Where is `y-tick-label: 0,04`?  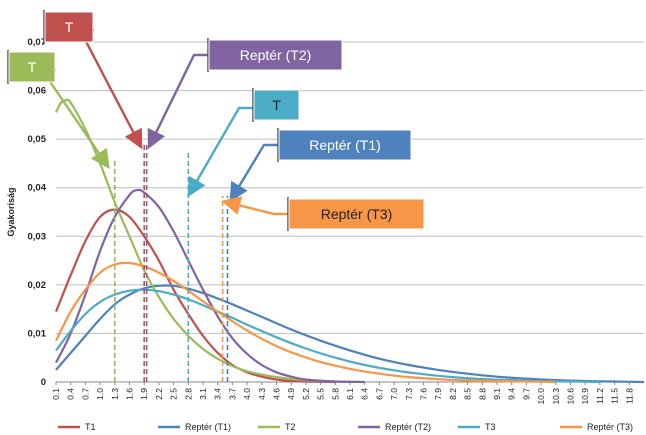 y-tick-label: 0,04 is located at coordinates (37, 188).